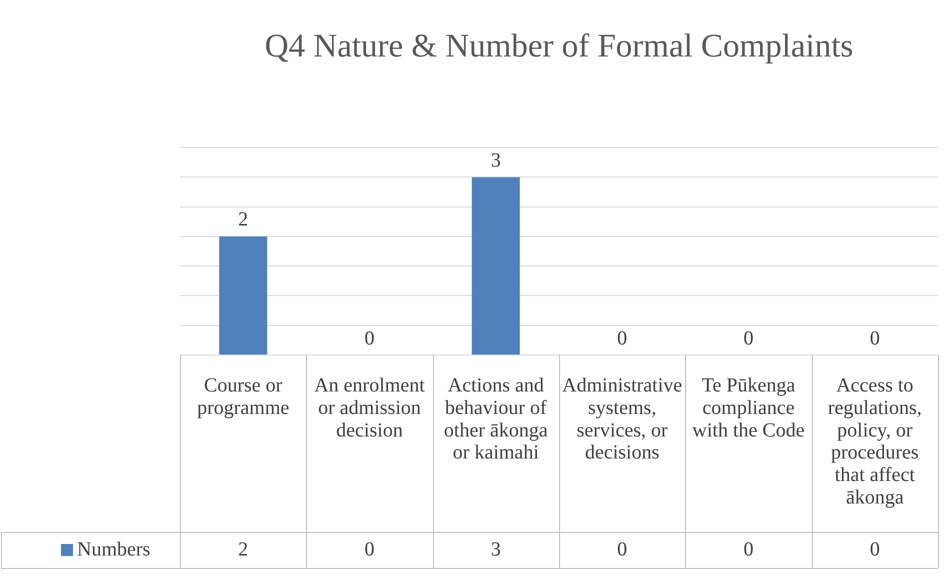  What do you see at coordinates (875, 441) in the screenshot?
I see `x-tick-label: Access to regulations, policy, or procedures that affect ākonga` at bounding box center [875, 441].